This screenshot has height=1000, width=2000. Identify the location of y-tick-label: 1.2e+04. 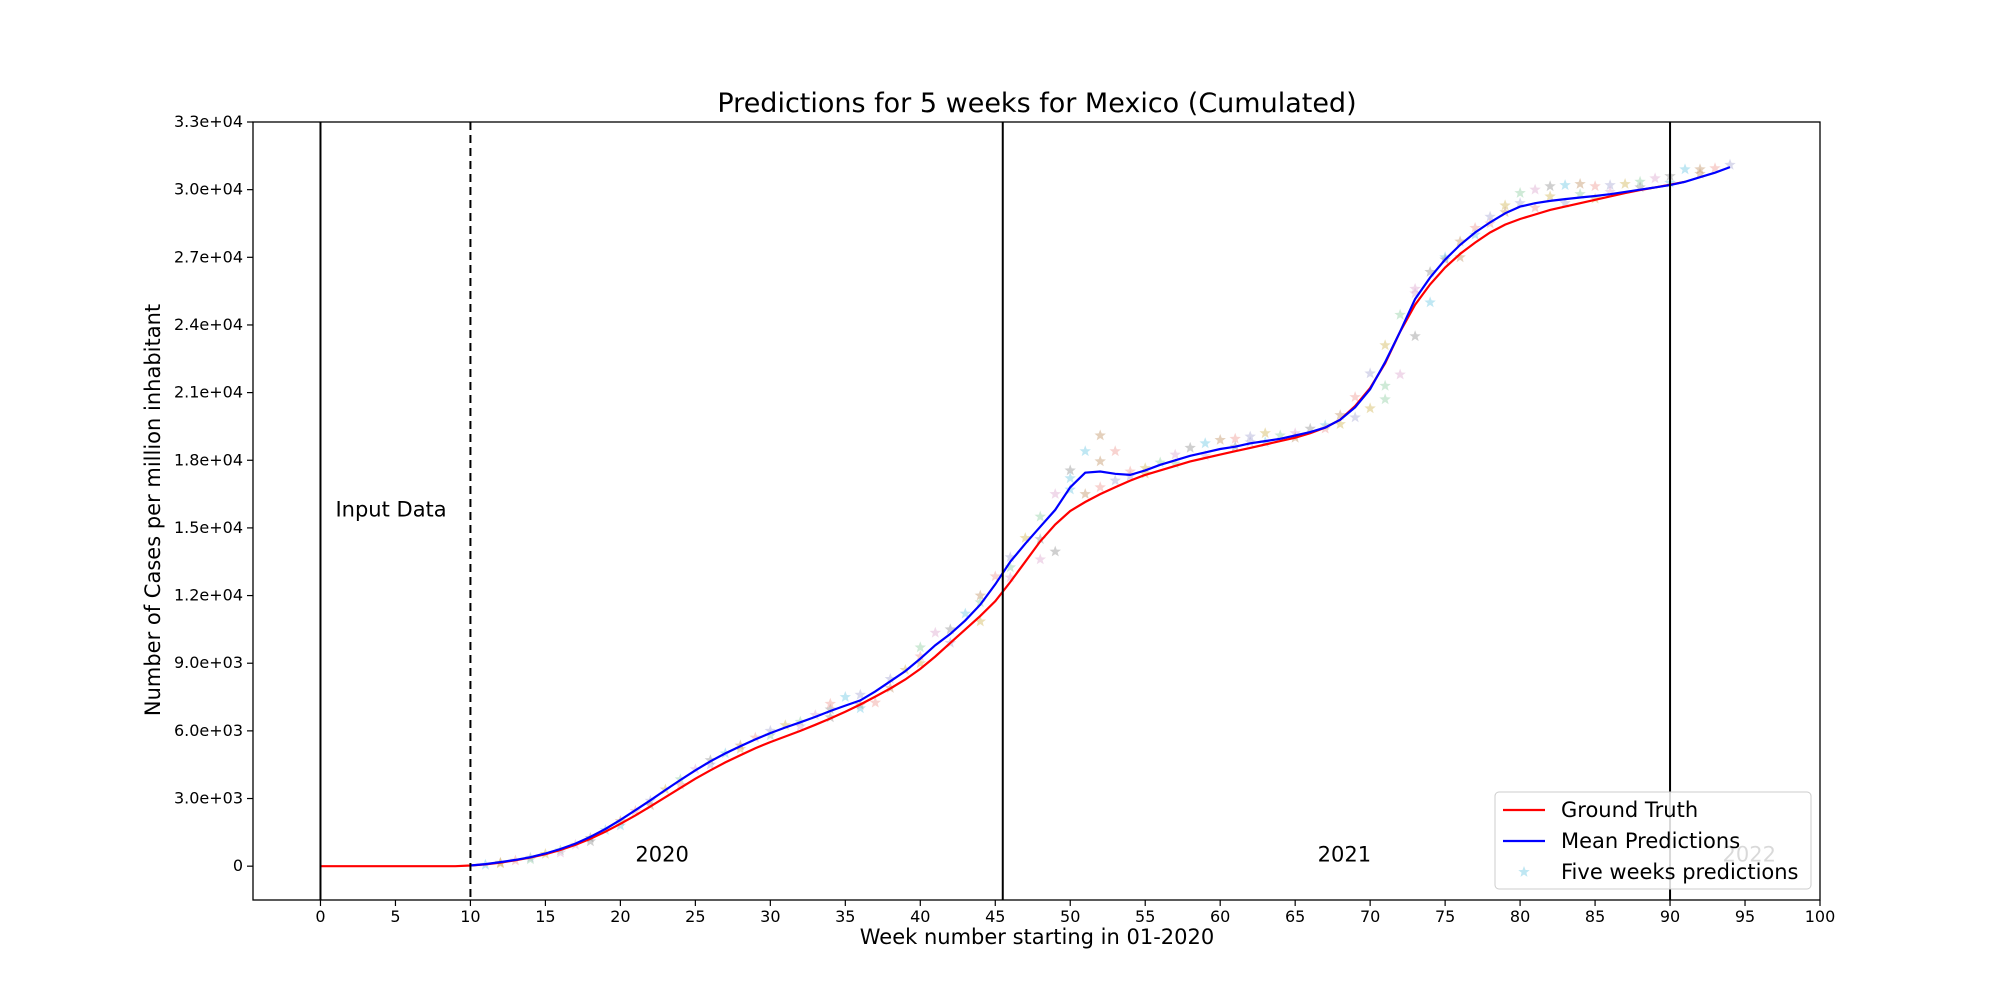
(208, 595).